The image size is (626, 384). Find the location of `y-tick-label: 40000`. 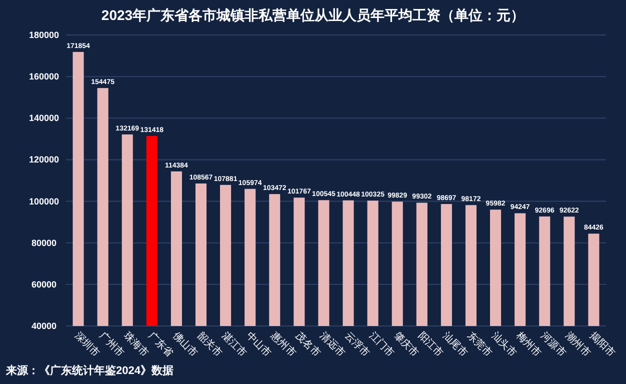

y-tick-label: 40000 is located at coordinates (44, 326).